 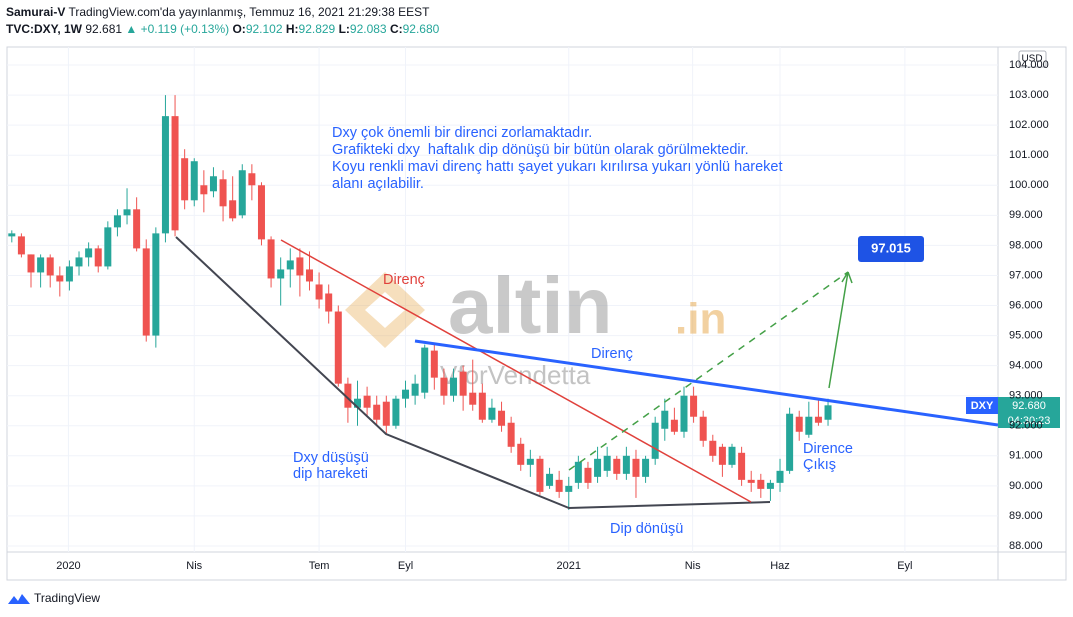 I want to click on y-tick-label: 92.000, so click(x=1026, y=426).